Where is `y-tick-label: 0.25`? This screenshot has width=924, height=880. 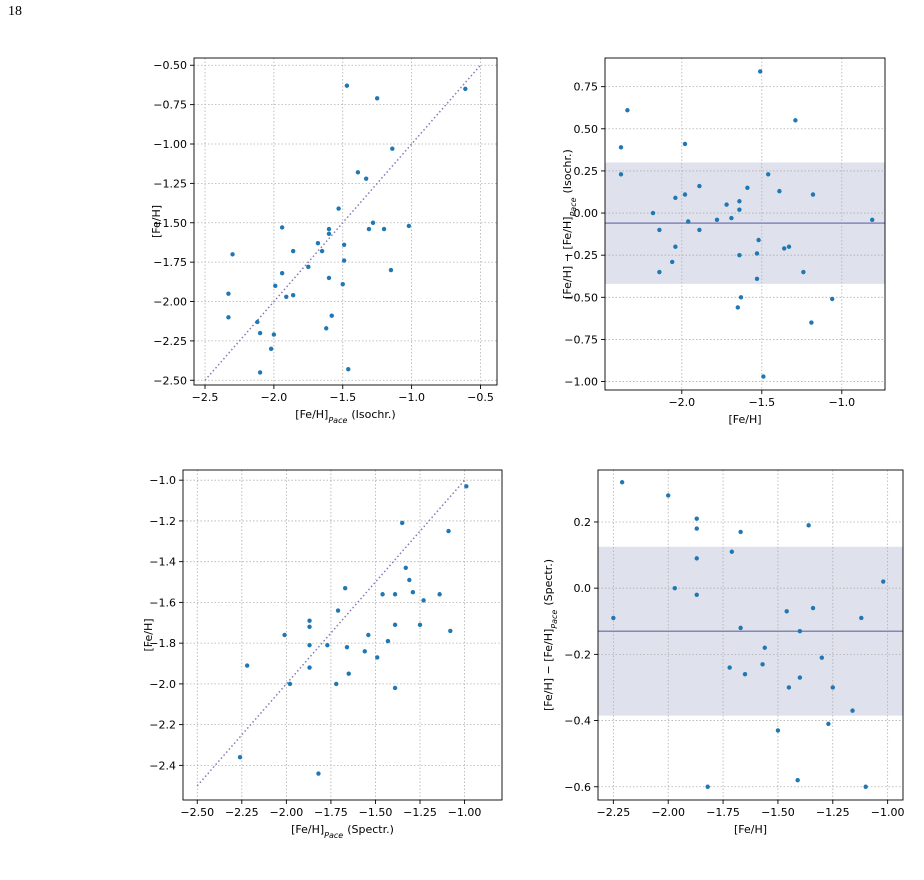 y-tick-label: 0.25 is located at coordinates (586, 171).